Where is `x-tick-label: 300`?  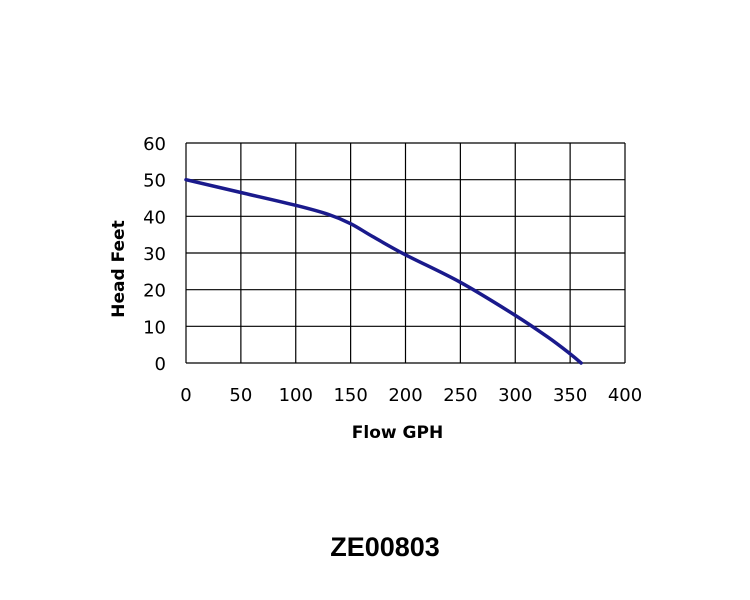 x-tick-label: 300 is located at coordinates (515, 395).